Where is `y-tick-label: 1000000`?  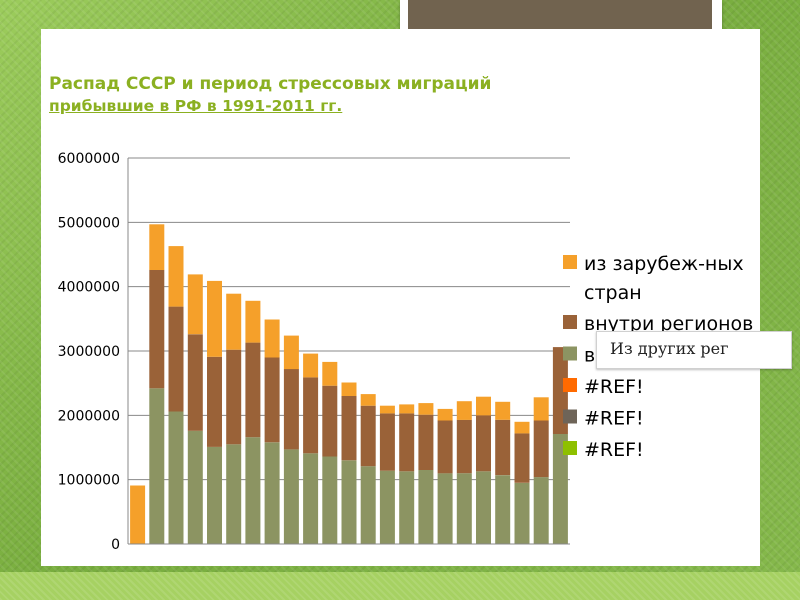 y-tick-label: 1000000 is located at coordinates (89, 481).